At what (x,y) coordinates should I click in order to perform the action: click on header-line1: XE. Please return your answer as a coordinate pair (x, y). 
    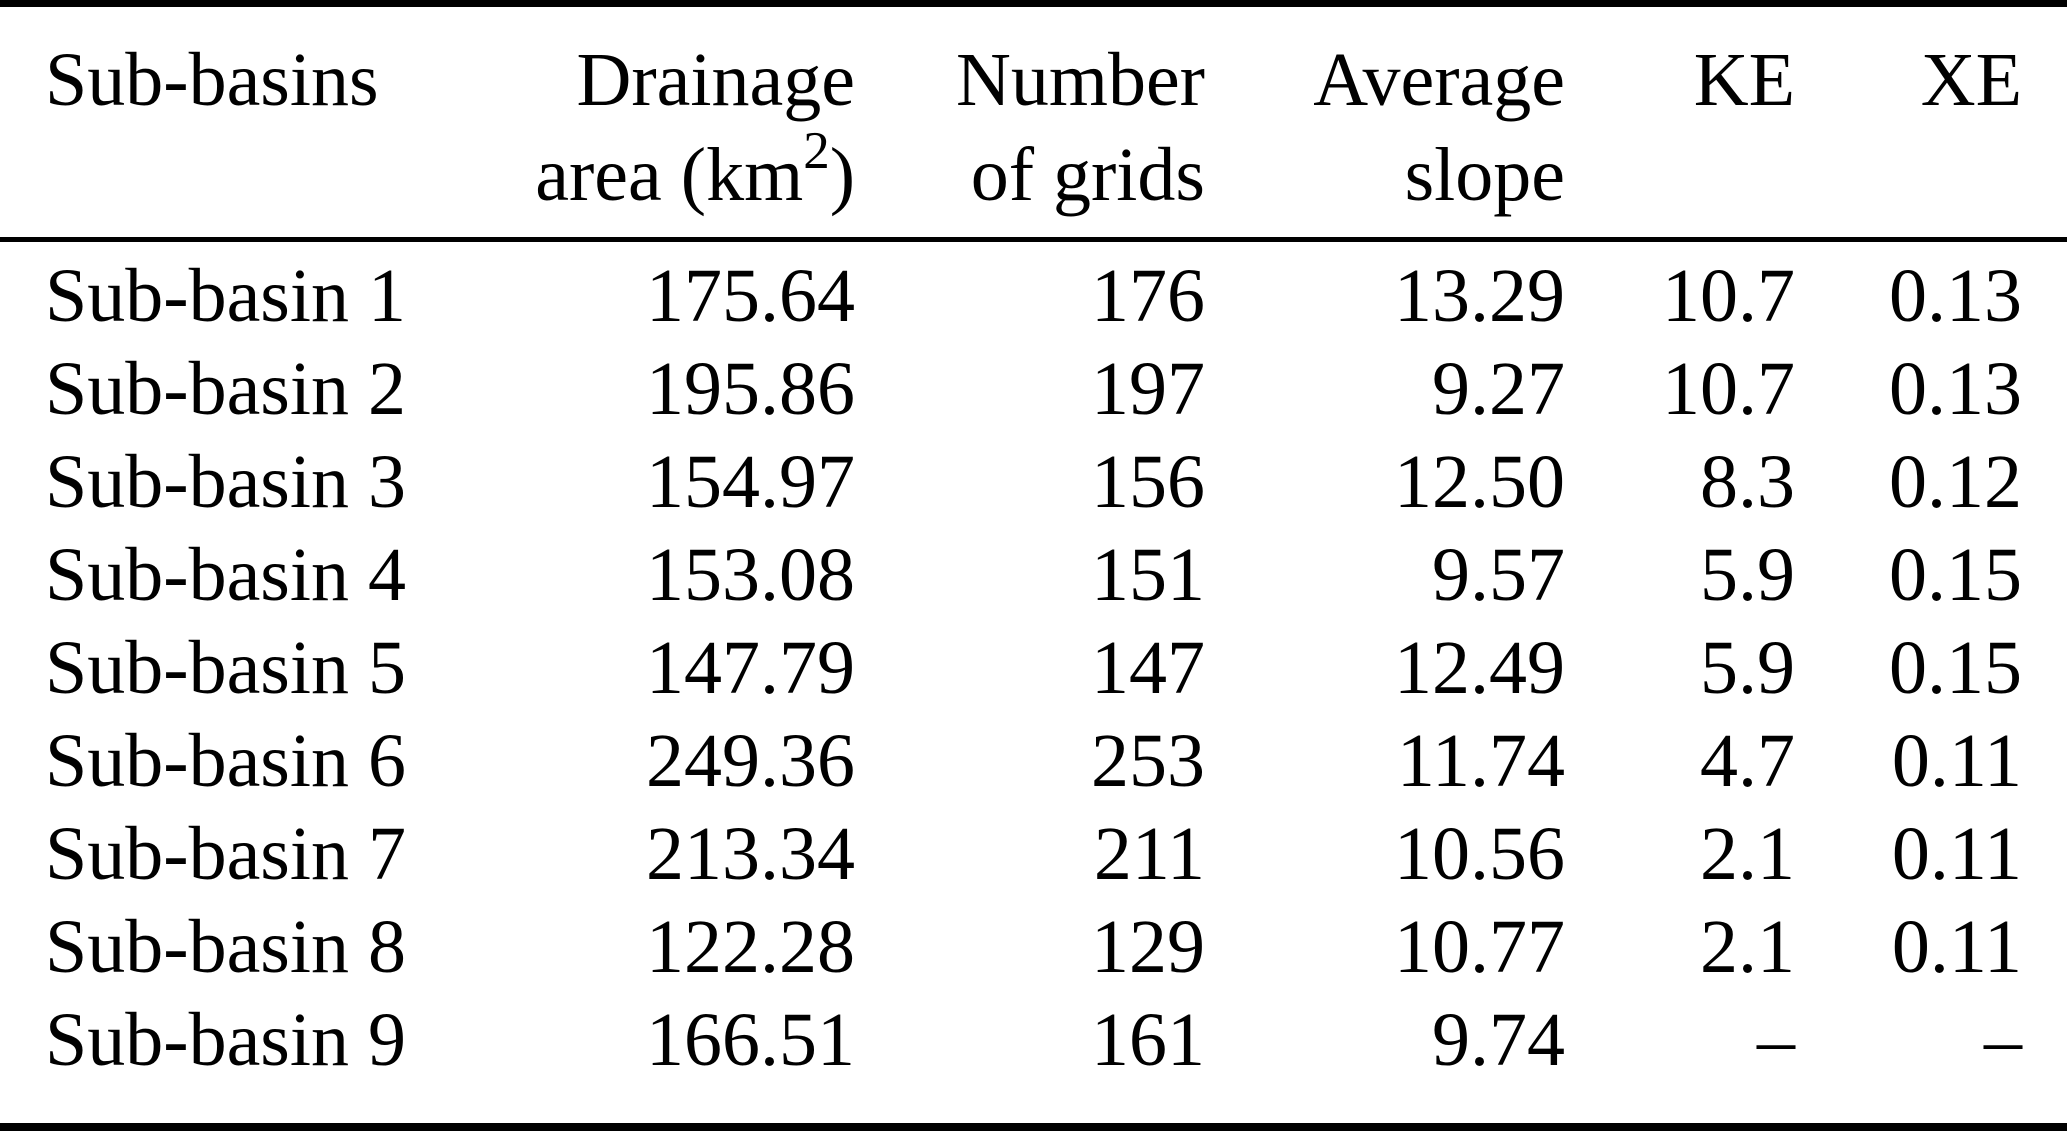
    Looking at the image, I should click on (1971, 80).